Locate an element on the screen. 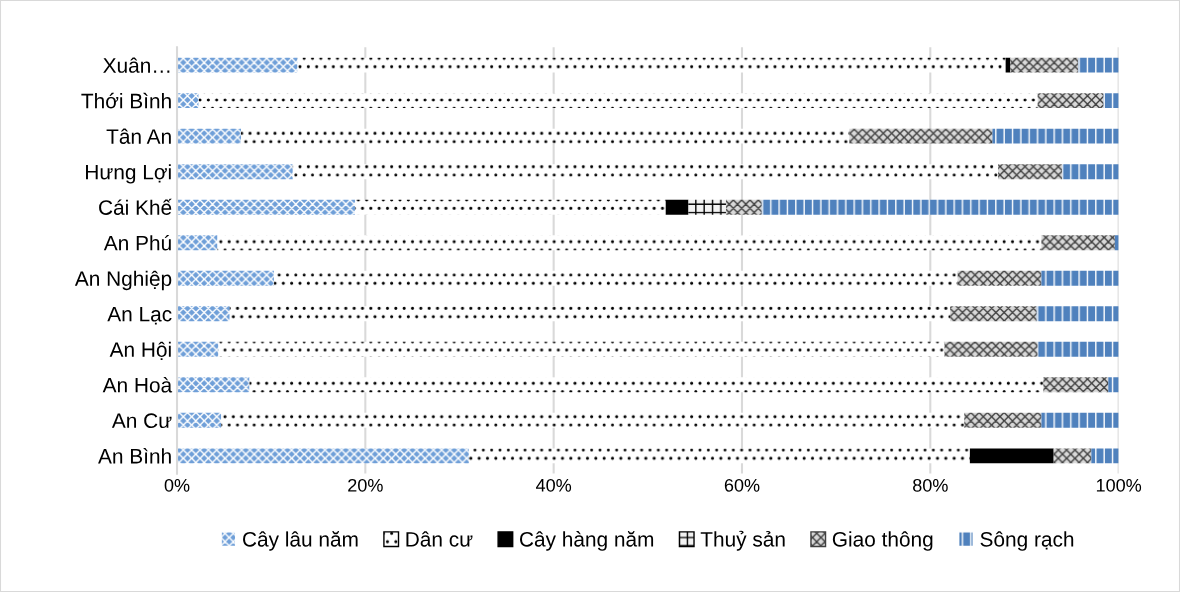 The width and height of the screenshot is (1180, 592). x-tick-label: 40% is located at coordinates (554, 485).